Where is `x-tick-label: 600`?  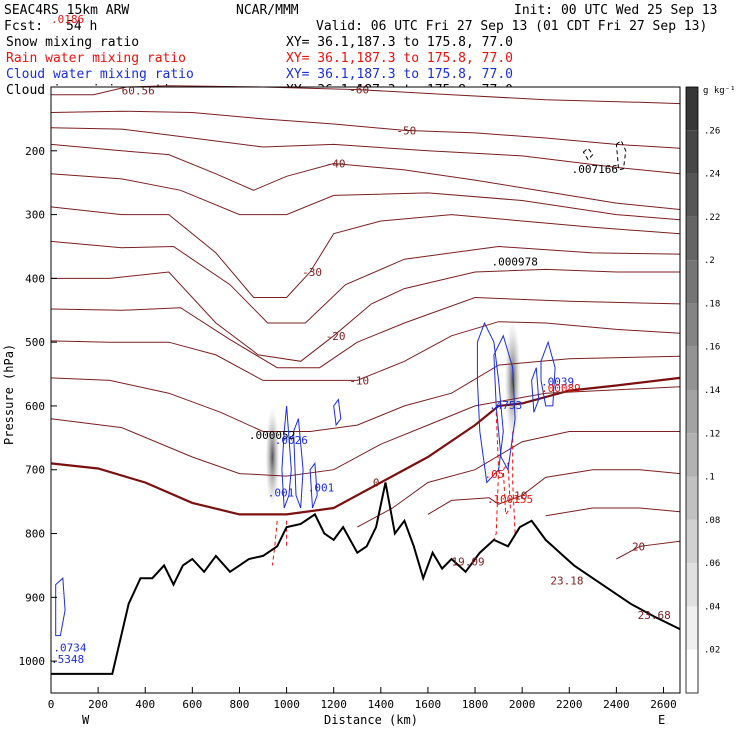
x-tick-label: 600 is located at coordinates (192, 704).